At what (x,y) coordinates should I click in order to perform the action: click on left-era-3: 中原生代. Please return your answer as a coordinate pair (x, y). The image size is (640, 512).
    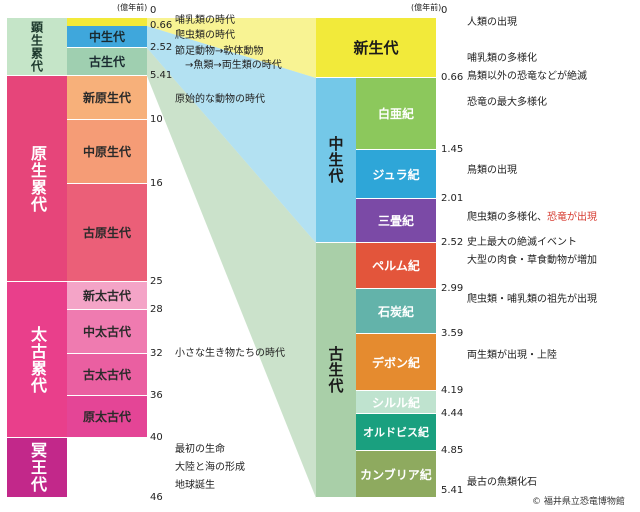
    Looking at the image, I should click on (107, 152).